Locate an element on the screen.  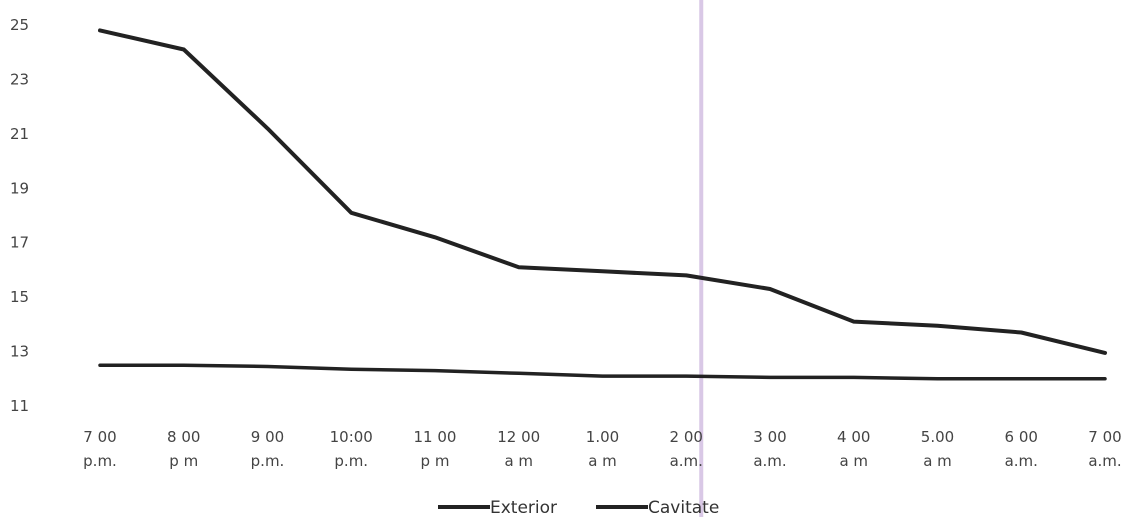
legend-label-exterior: Exterior is located at coordinates (523, 507).